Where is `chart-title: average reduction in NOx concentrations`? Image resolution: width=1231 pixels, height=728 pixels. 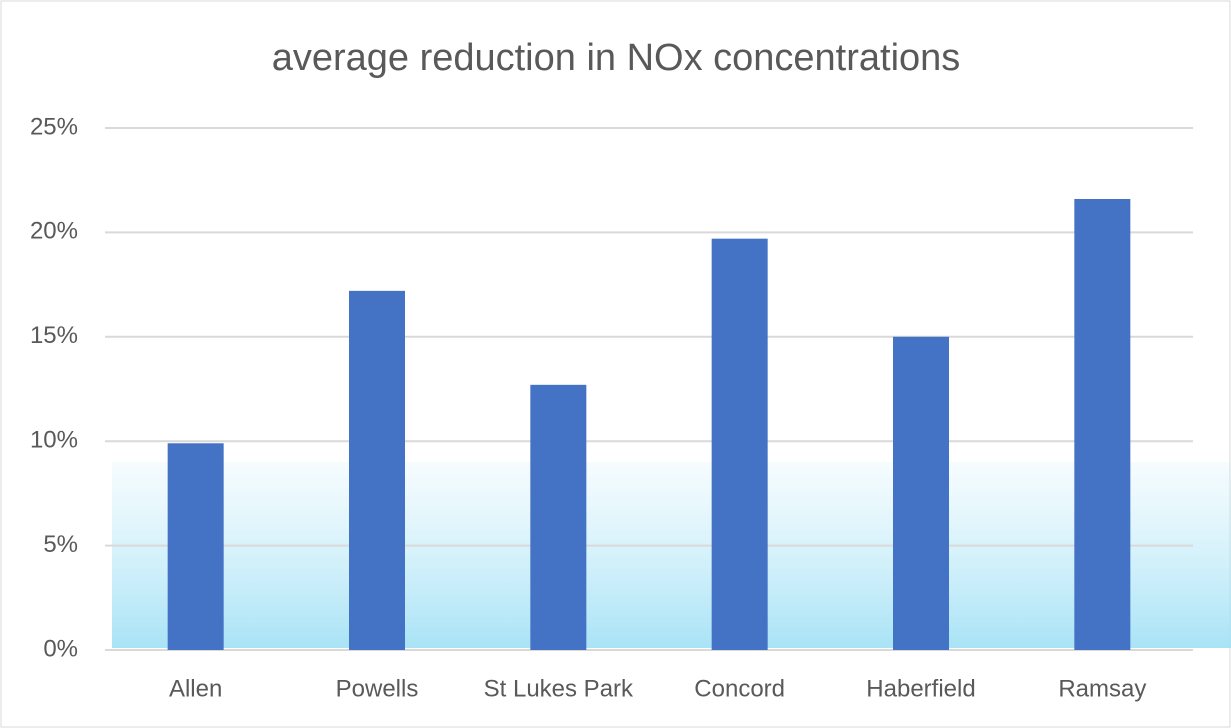 chart-title: average reduction in NOx concentrations is located at coordinates (616, 58).